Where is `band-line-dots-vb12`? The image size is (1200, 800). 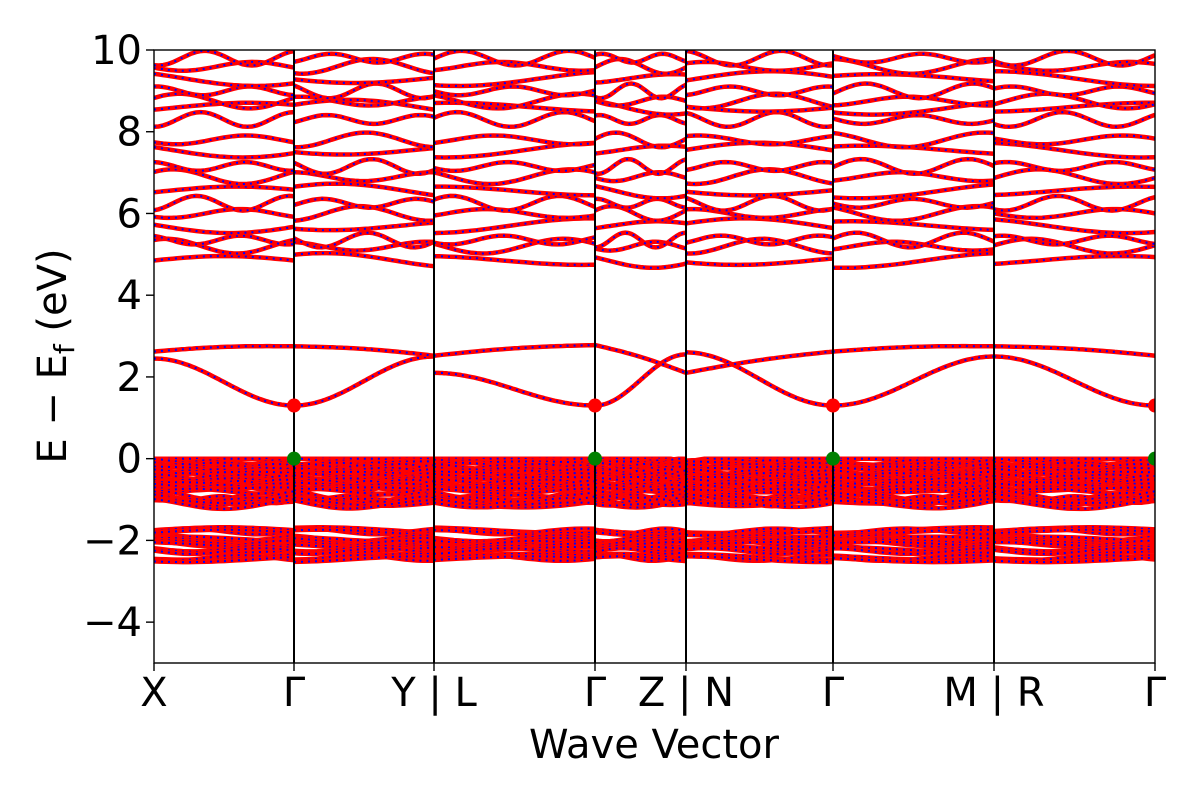 band-line-dots-vb12 is located at coordinates (654, 474).